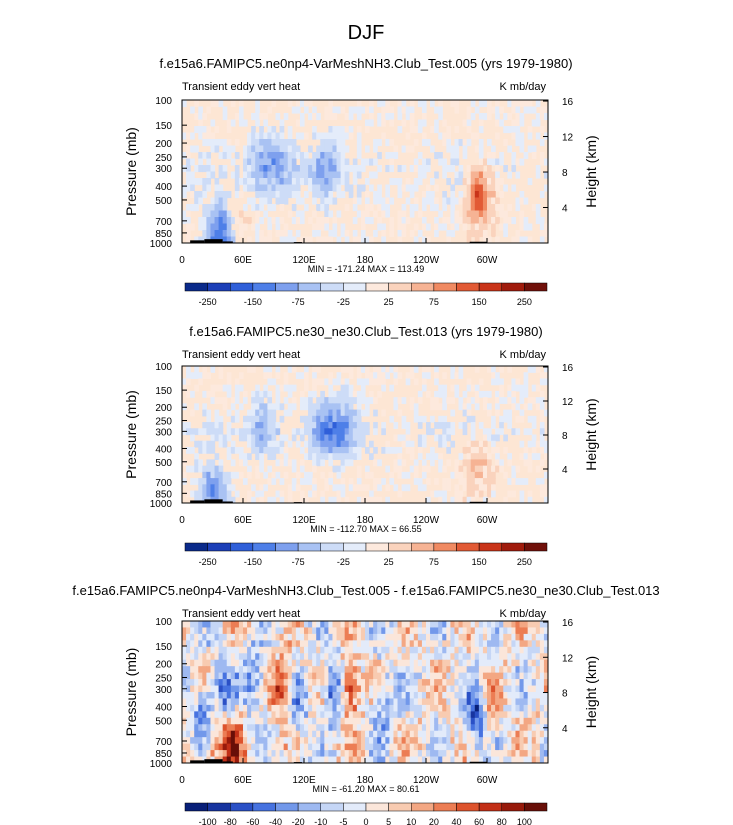 This screenshot has height=825, width=733. What do you see at coordinates (241, 87) in the screenshot?
I see `left-string: Transient eddy vert heat` at bounding box center [241, 87].